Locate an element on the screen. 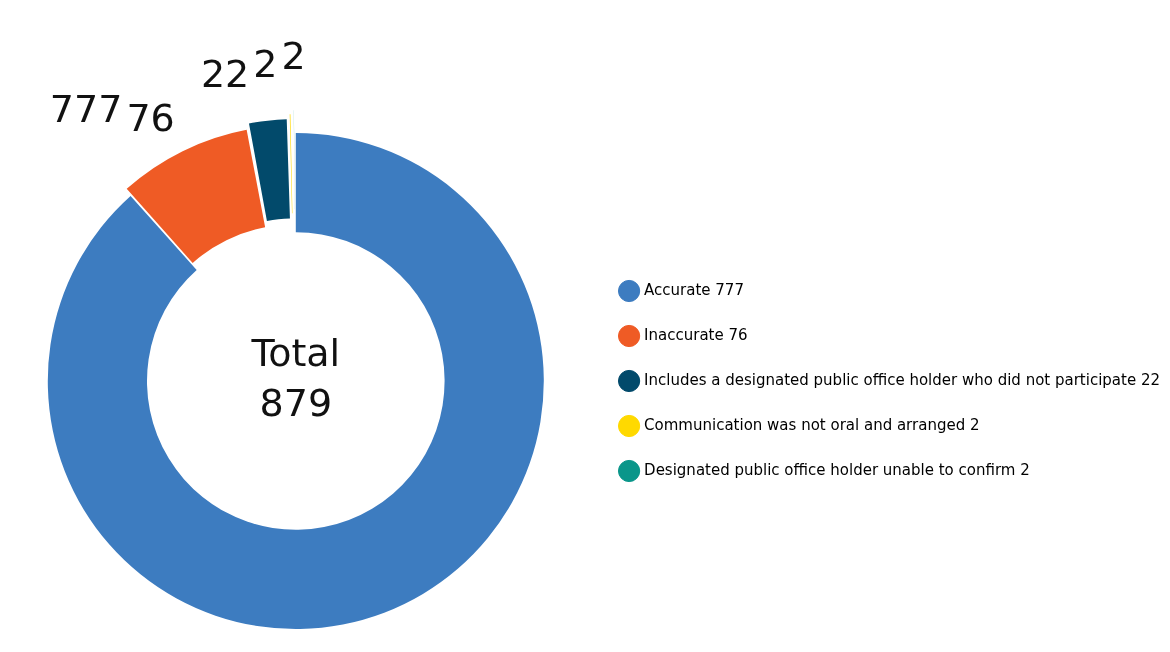  legend-label: Accurate 777 is located at coordinates (694, 289).